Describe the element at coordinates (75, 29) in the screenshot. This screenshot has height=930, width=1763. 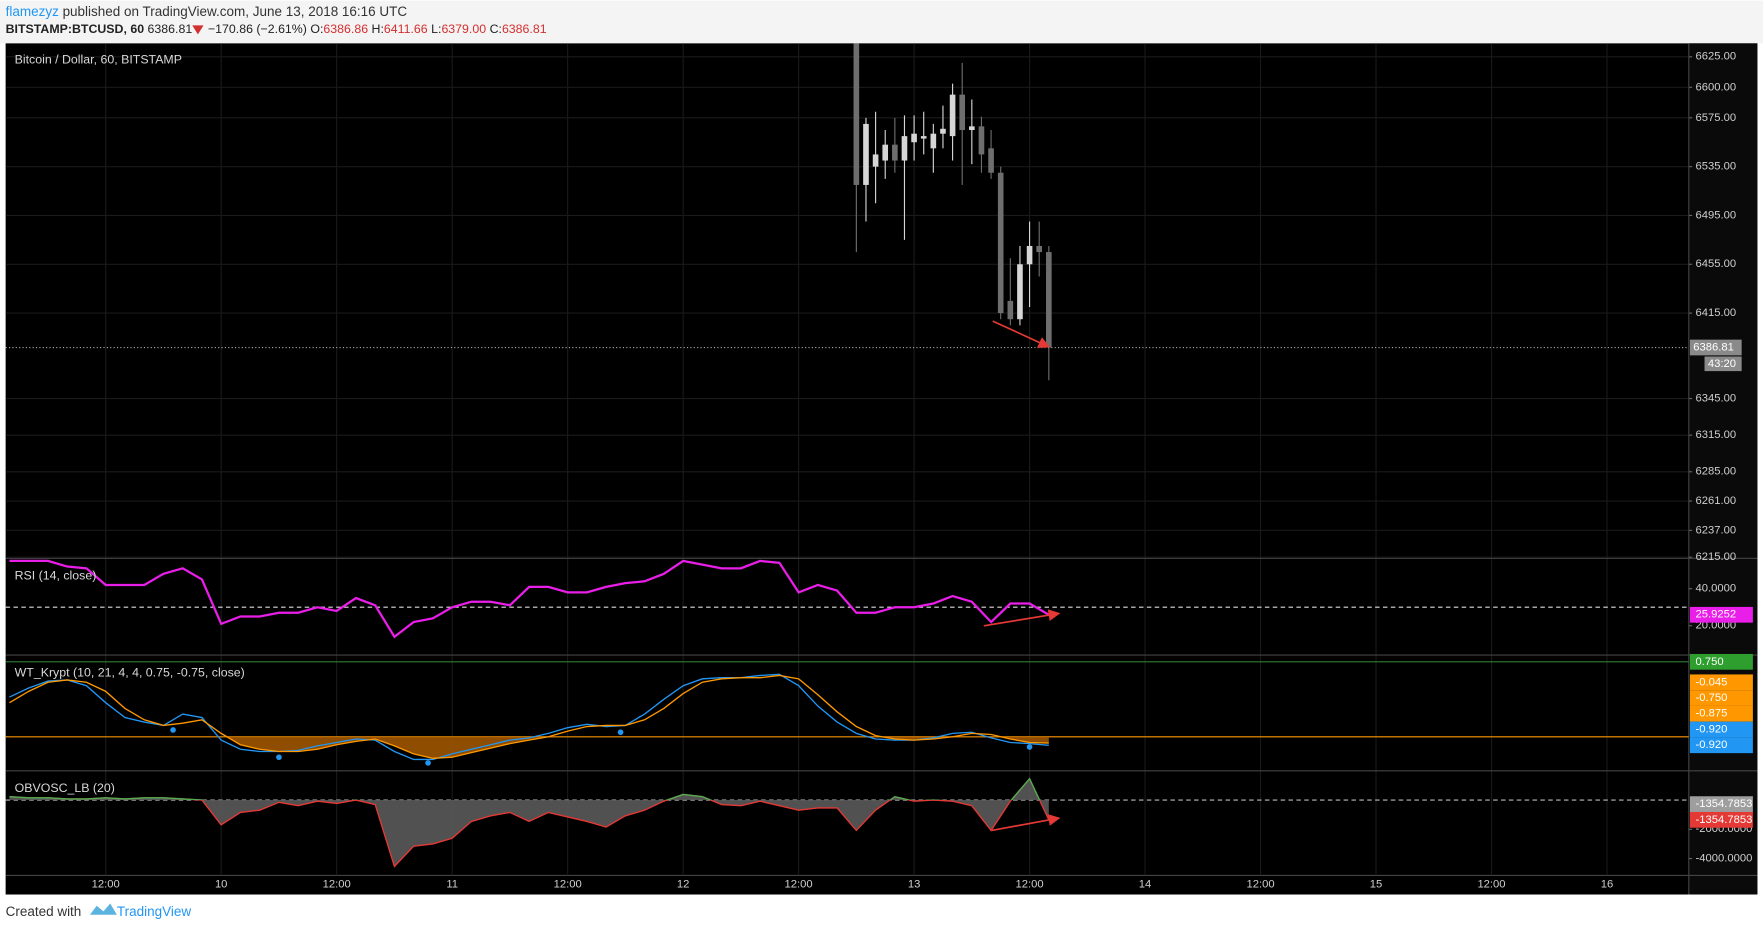
I see `symbol: BITSTAMP:BTCUSD, 60` at that location.